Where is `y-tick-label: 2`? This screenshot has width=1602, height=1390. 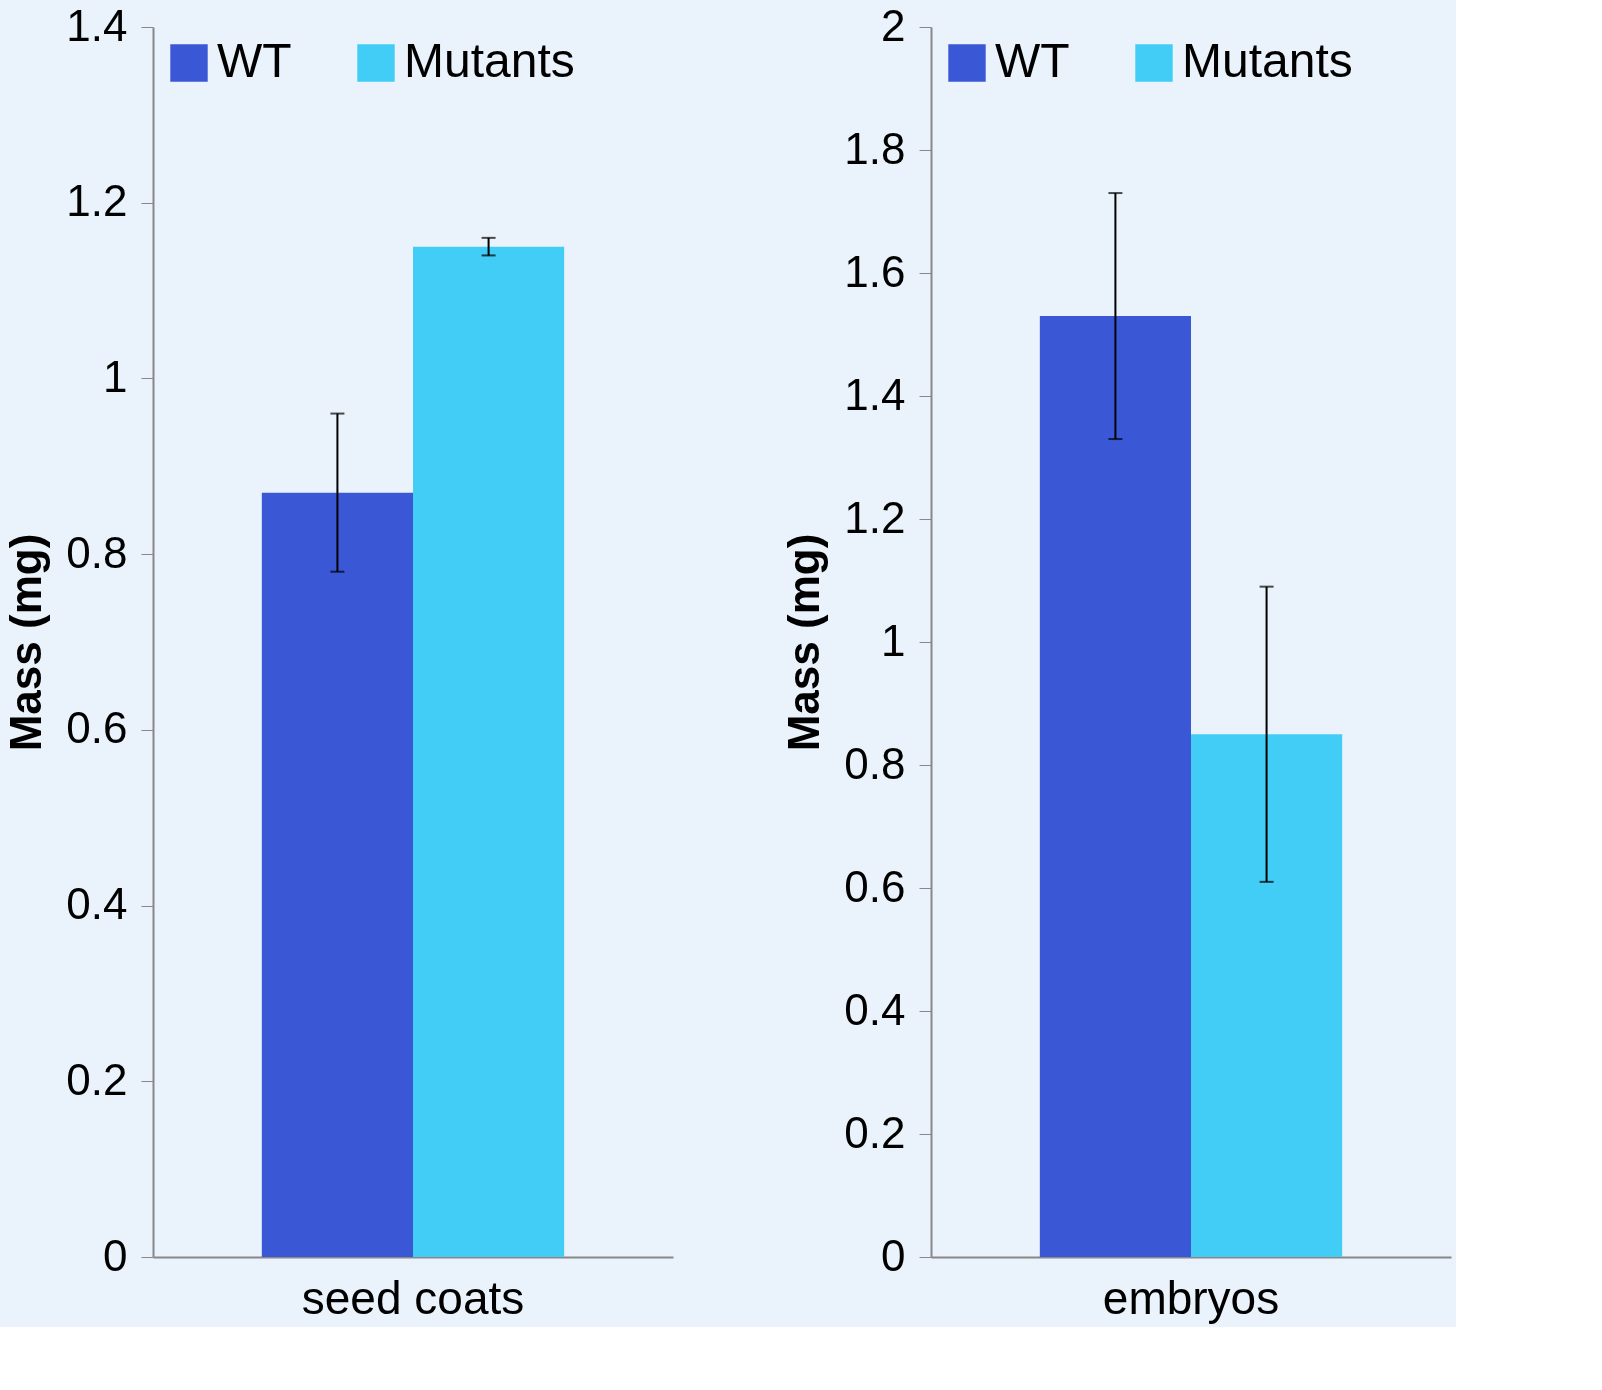
y-tick-label: 2 is located at coordinates (893, 25).